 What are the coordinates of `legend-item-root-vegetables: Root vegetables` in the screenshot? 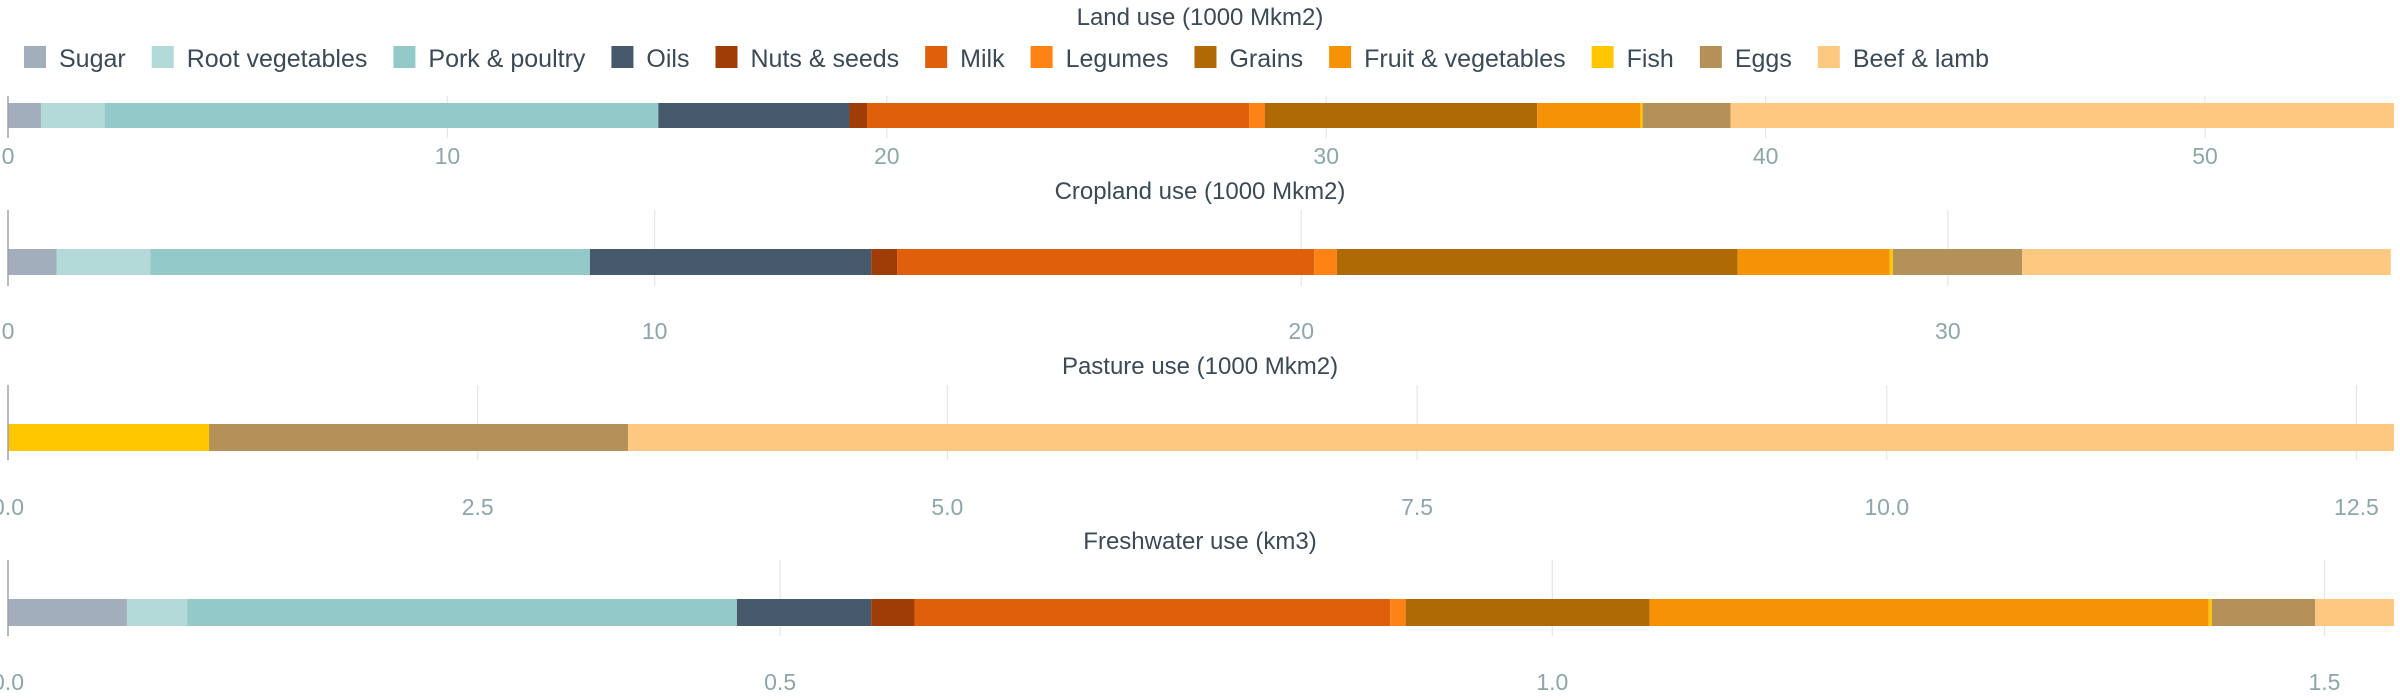 It's located at (259, 59).